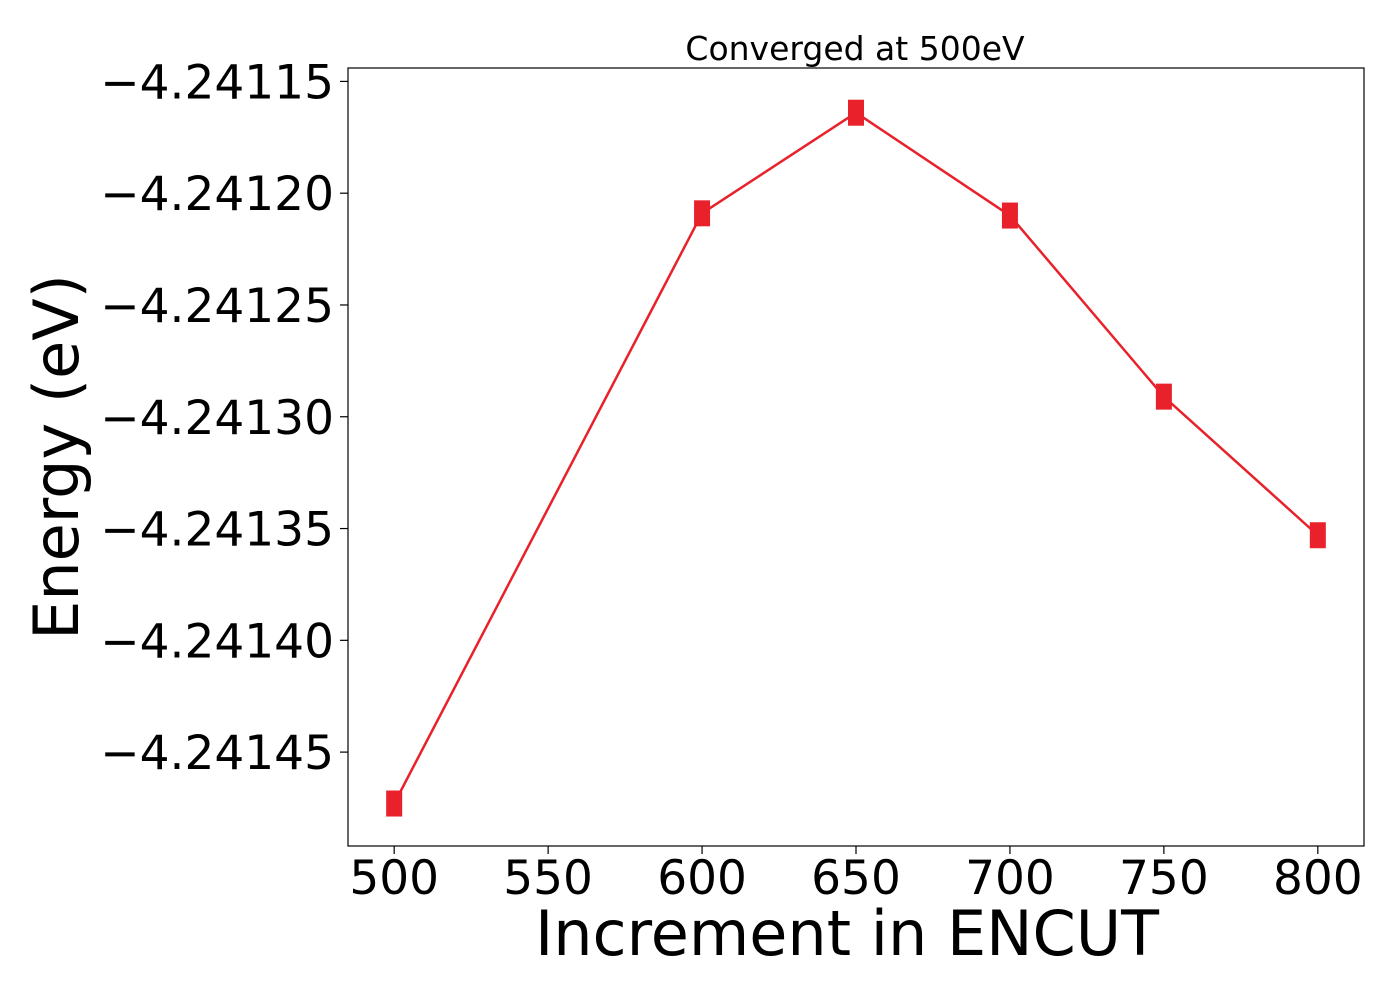  Describe the element at coordinates (1318, 878) in the screenshot. I see `x-tick-label: 800` at that location.